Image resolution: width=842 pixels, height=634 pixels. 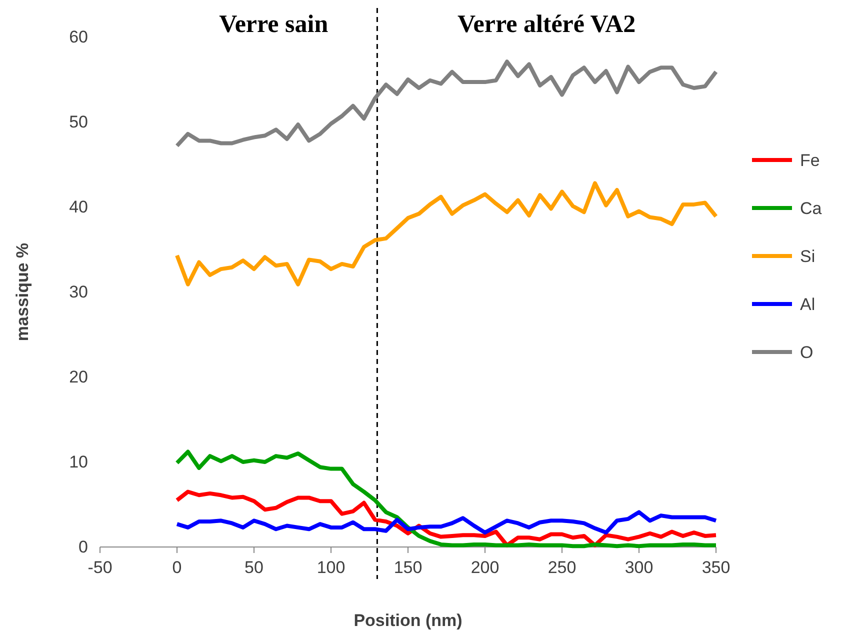 I want to click on y-tick-label: 60, so click(x=78, y=36).